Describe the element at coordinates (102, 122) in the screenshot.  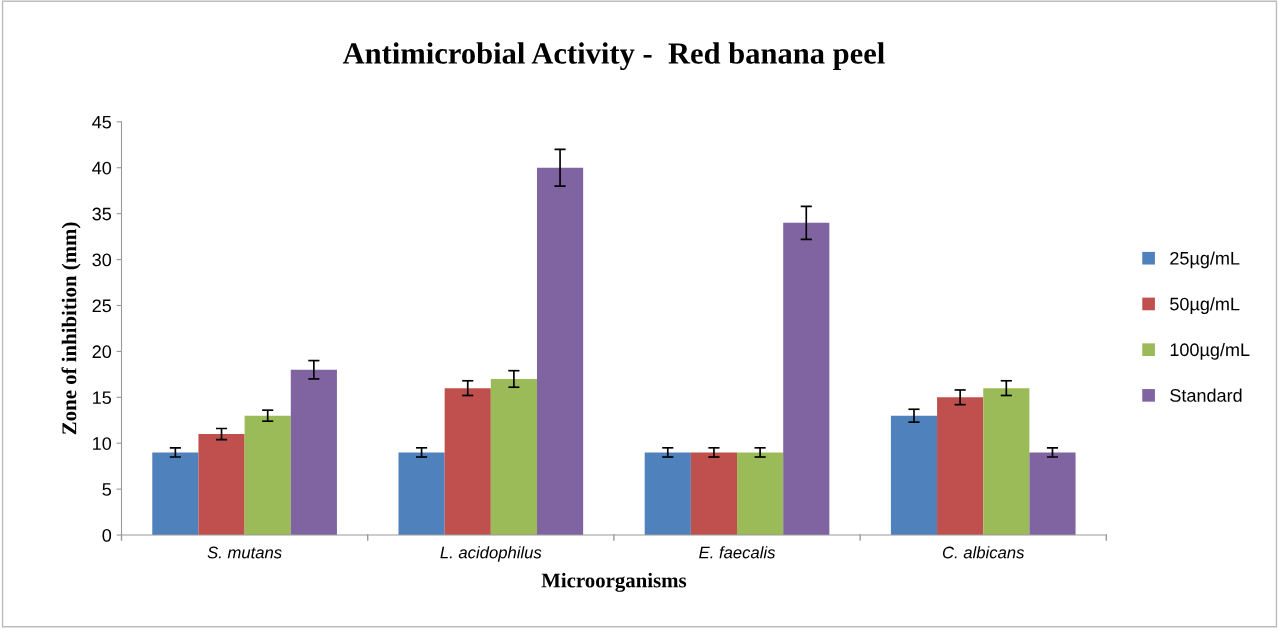
I see `y-tick-label: 45` at that location.